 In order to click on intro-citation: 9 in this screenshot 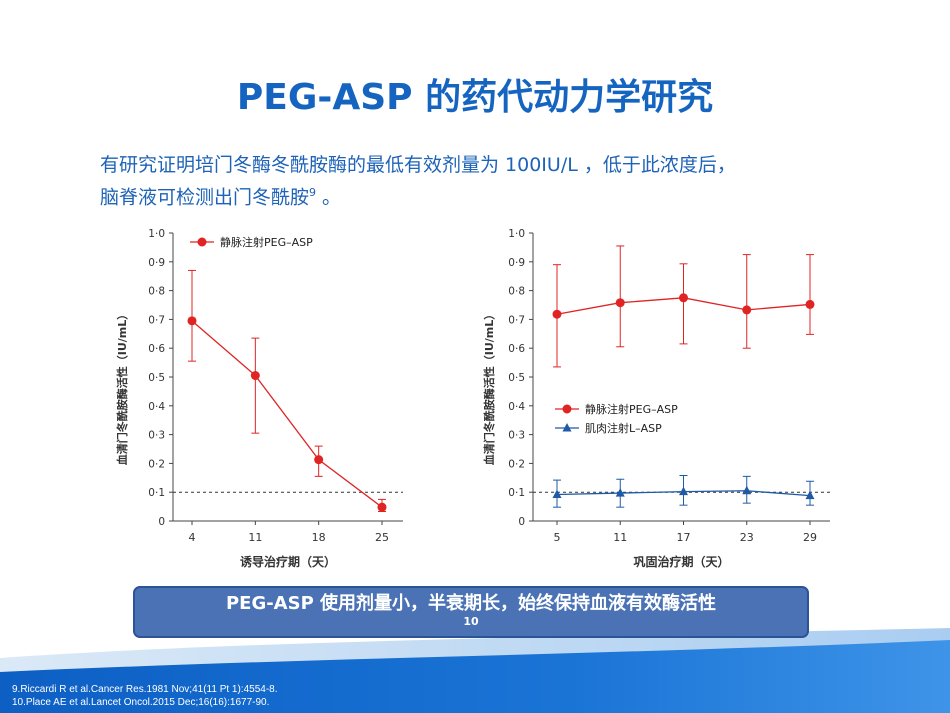, I will do `click(313, 192)`.